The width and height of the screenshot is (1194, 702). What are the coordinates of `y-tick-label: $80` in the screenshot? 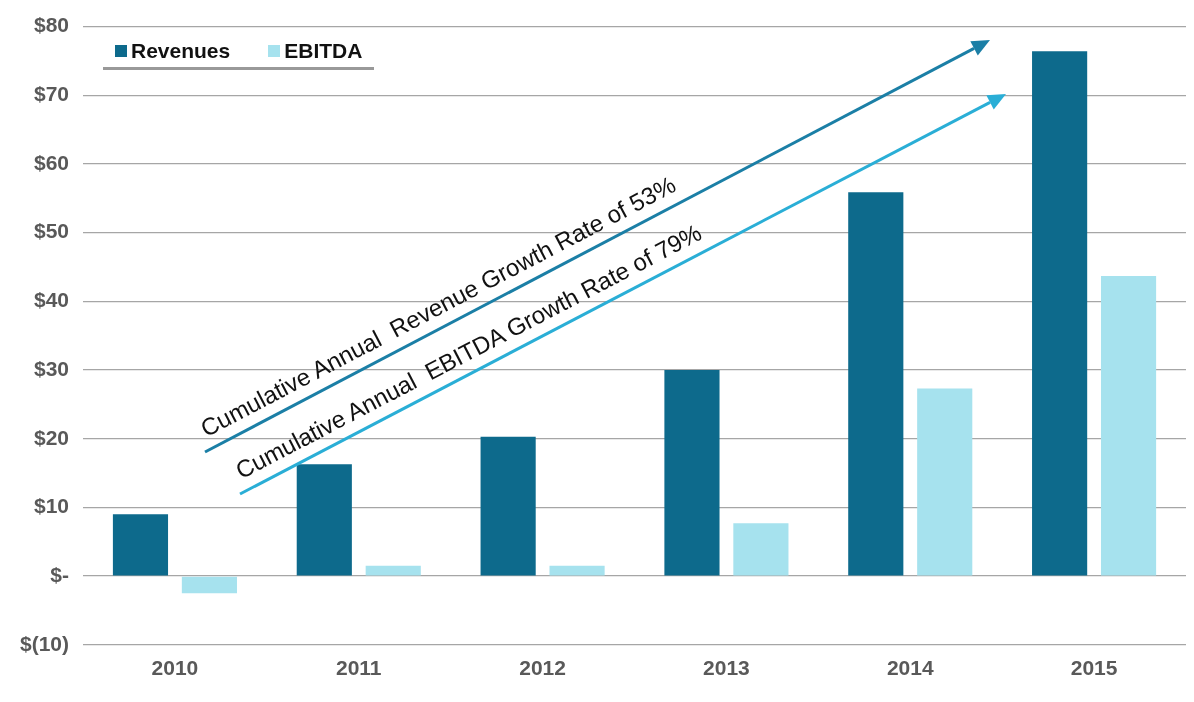 It's located at (51, 25).